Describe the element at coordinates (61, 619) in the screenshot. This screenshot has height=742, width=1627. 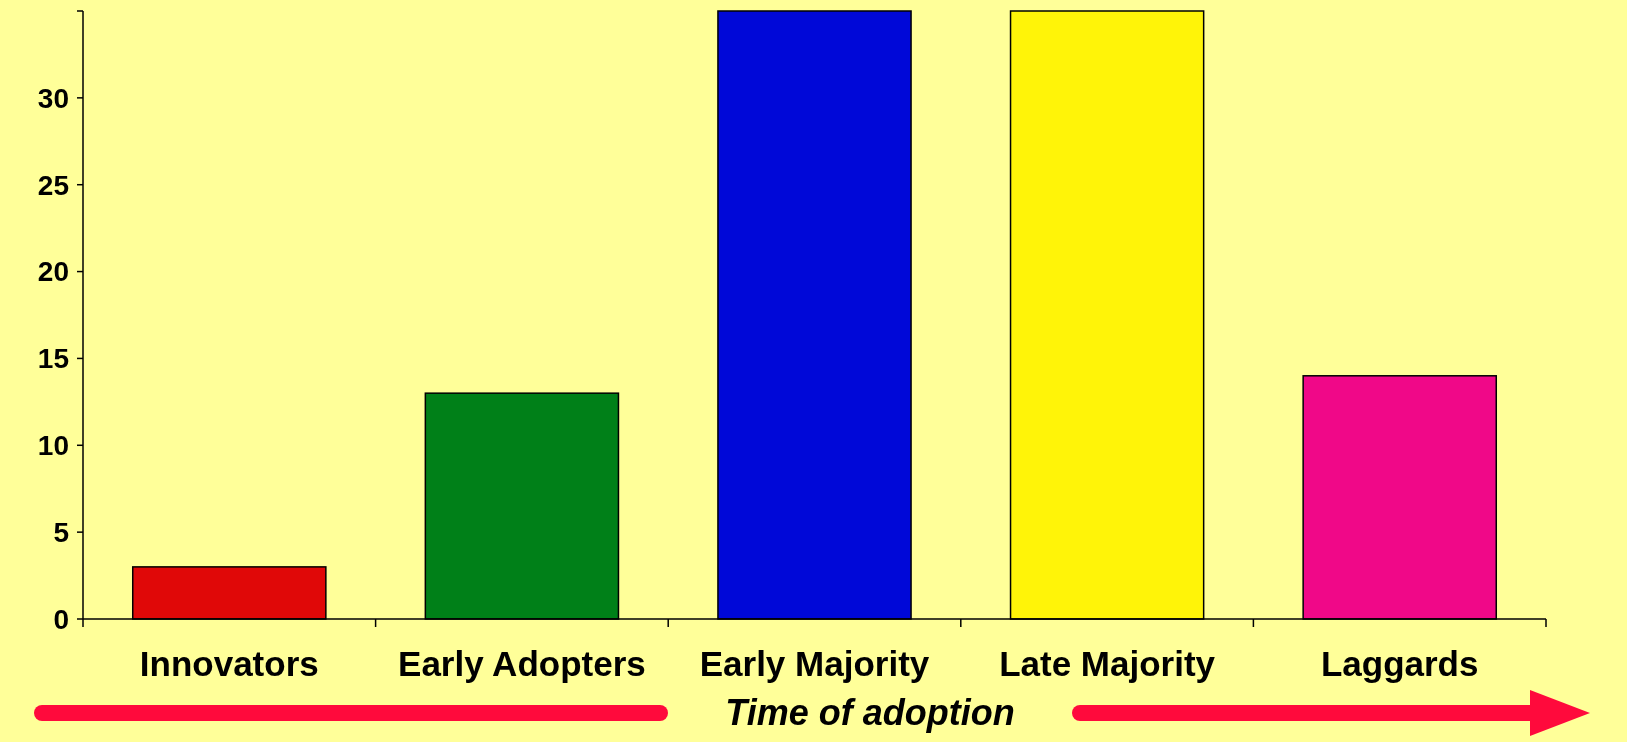
I see `y-tick-label: 0` at that location.